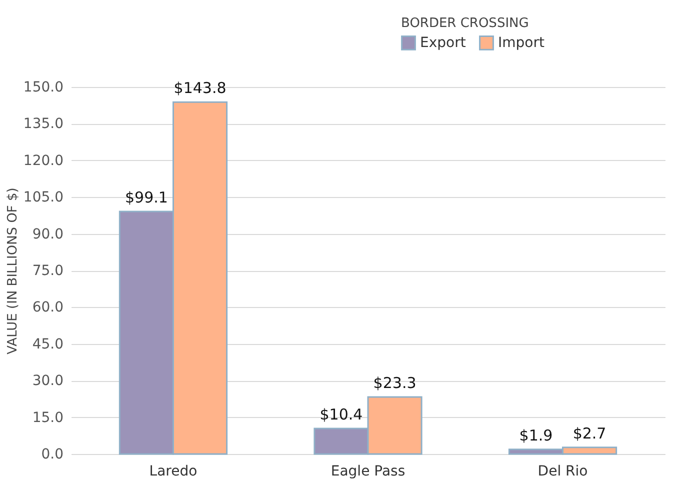 This screenshot has width=692, height=493. What do you see at coordinates (563, 472) in the screenshot?
I see `x-tick-label: Del Rio` at bounding box center [563, 472].